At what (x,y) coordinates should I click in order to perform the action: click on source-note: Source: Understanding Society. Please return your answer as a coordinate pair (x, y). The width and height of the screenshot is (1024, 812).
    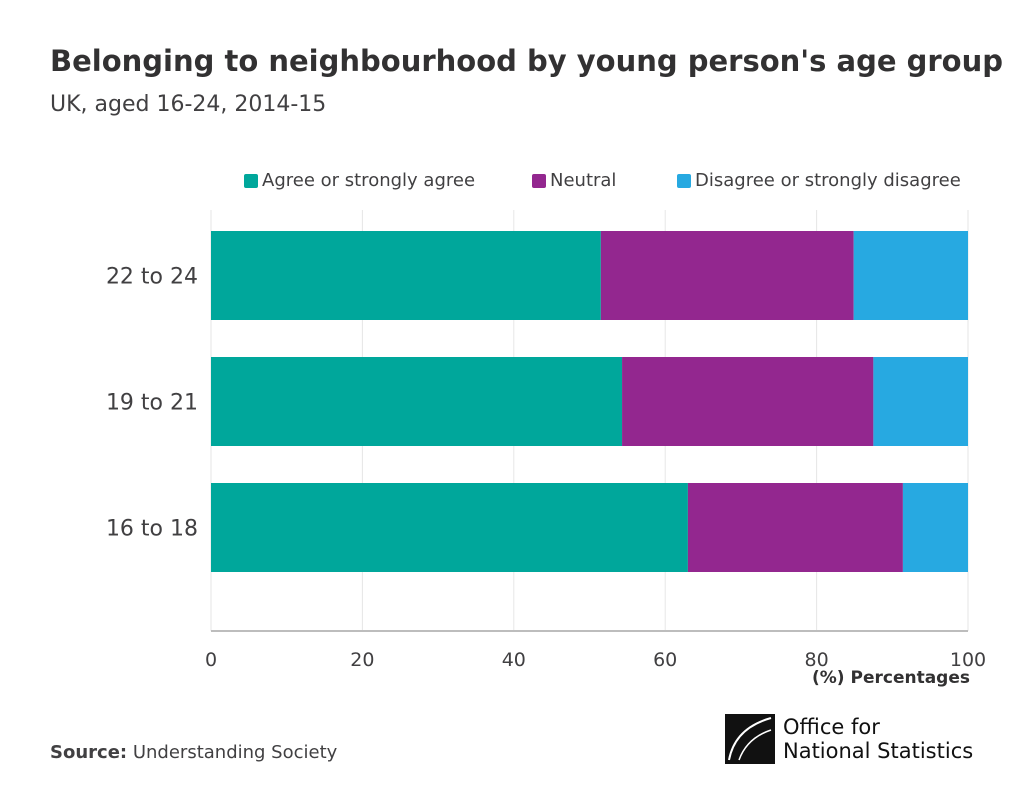
    Looking at the image, I should click on (193, 752).